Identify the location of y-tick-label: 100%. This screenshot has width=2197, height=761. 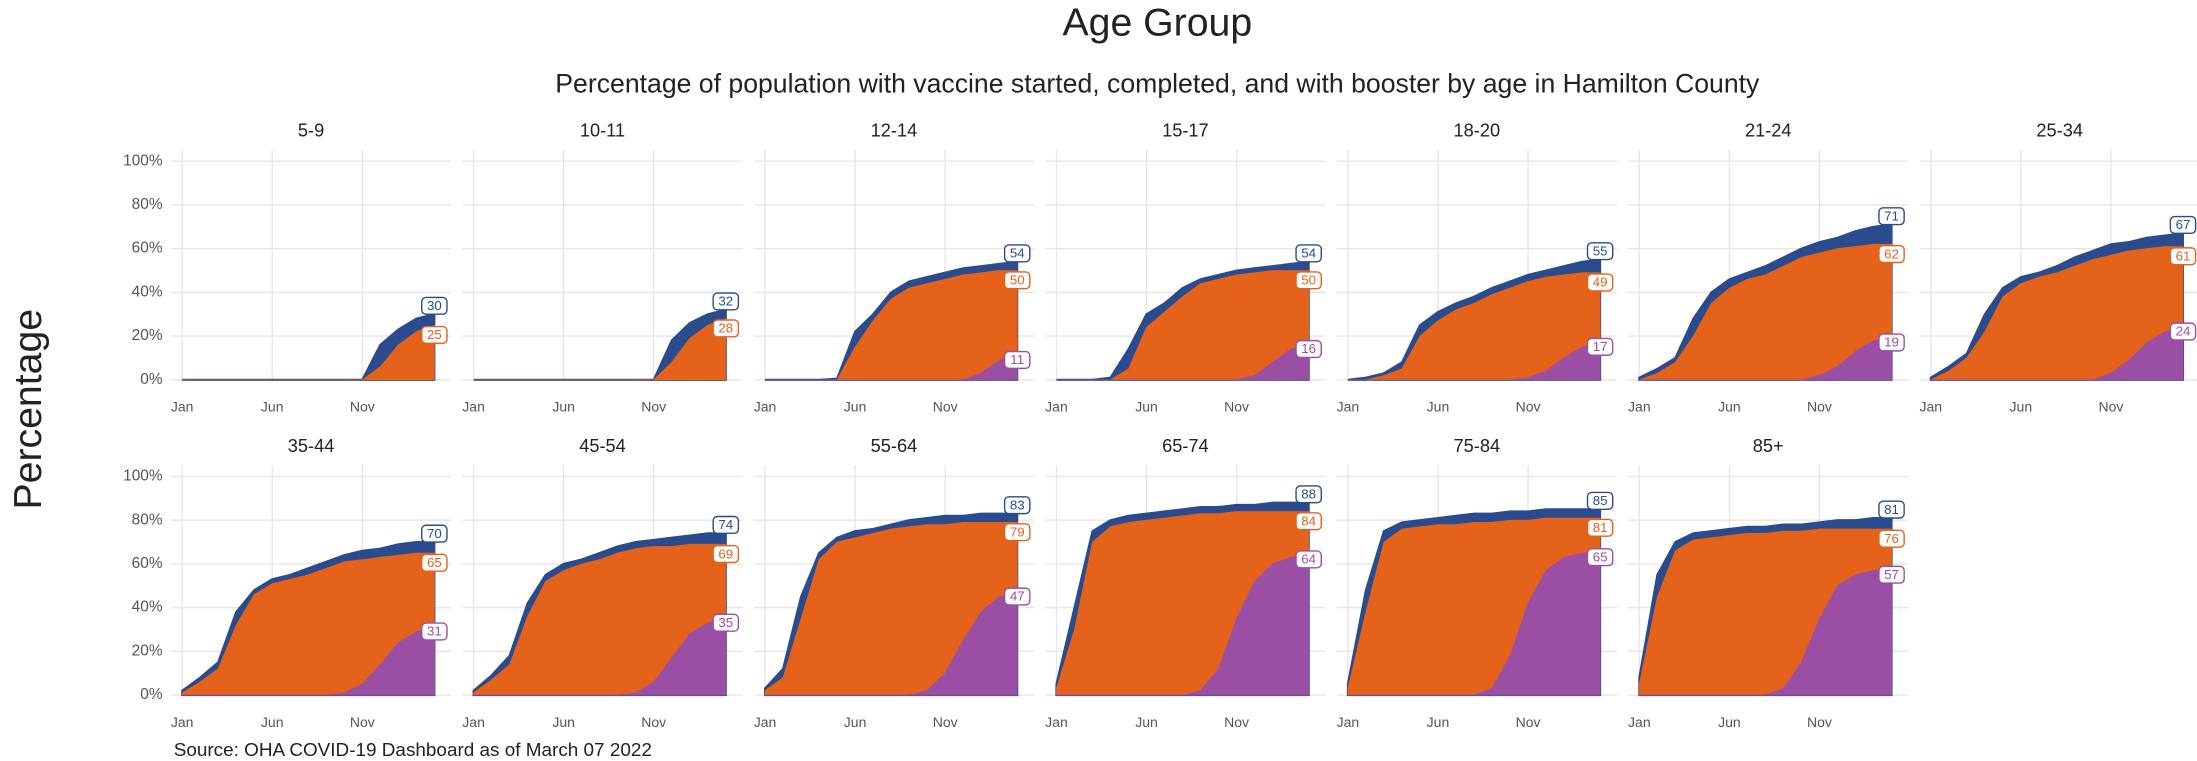
(143, 160).